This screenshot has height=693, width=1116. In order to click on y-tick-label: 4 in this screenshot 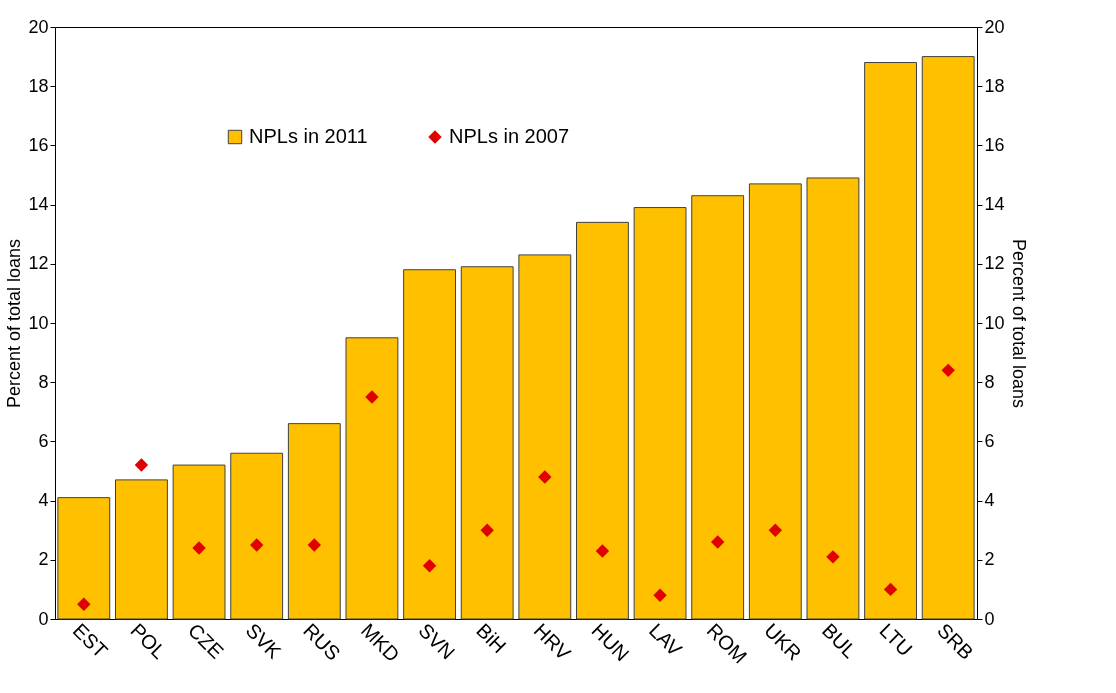, I will do `click(43, 500)`.